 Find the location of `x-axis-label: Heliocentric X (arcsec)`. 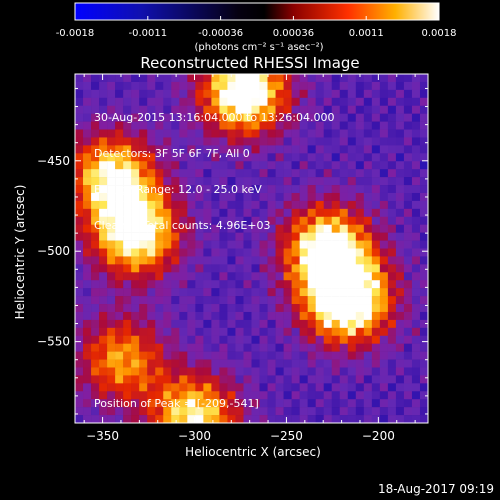

x-axis-label: Heliocentric X (arcsec) is located at coordinates (253, 452).